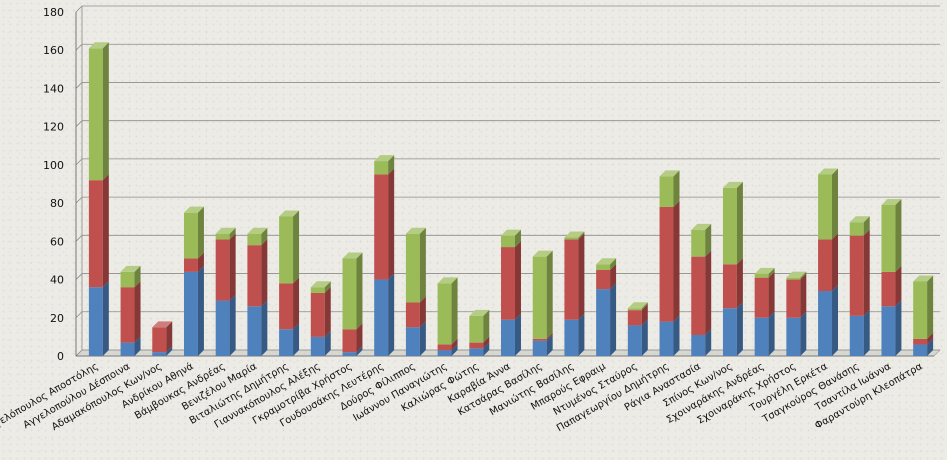 The height and width of the screenshot is (460, 947). What do you see at coordinates (53, 88) in the screenshot?
I see `y-tick-label: 140` at bounding box center [53, 88].